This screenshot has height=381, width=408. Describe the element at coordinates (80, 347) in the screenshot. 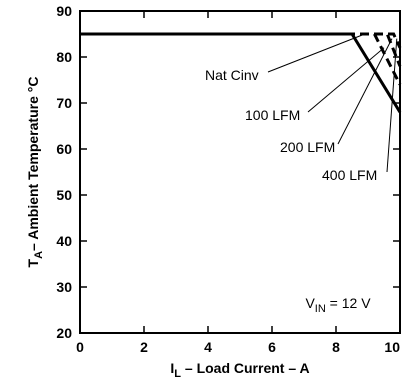

I see `x-tick-label: 0` at that location.